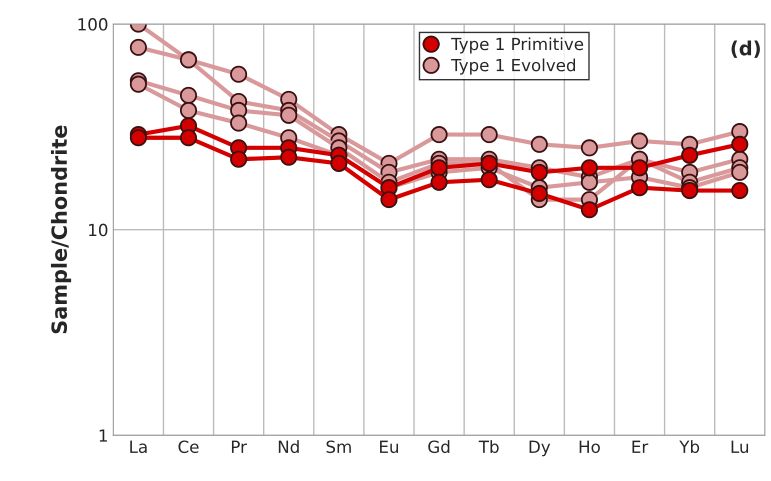 Image resolution: width=771 pixels, height=481 pixels. Describe the element at coordinates (439, 447) in the screenshot. I see `x-tick-label: Gd` at that location.